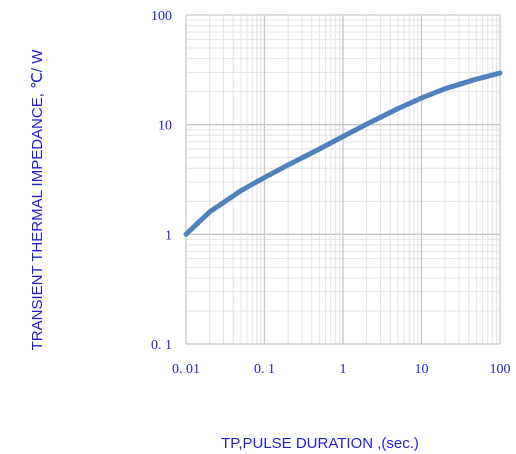 The height and width of the screenshot is (454, 516). I want to click on x-tick-label: 1, so click(343, 369).